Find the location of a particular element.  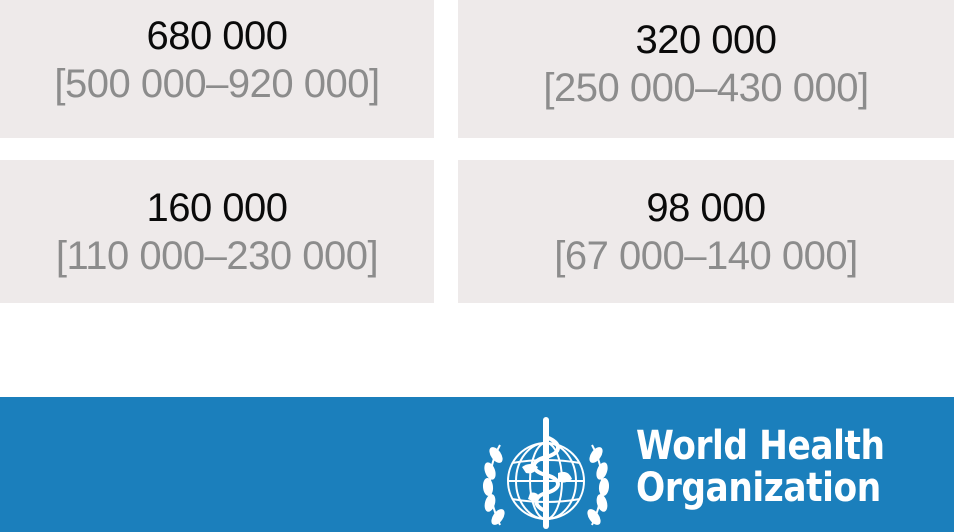

stat-value: 98 000 is located at coordinates (706, 207).